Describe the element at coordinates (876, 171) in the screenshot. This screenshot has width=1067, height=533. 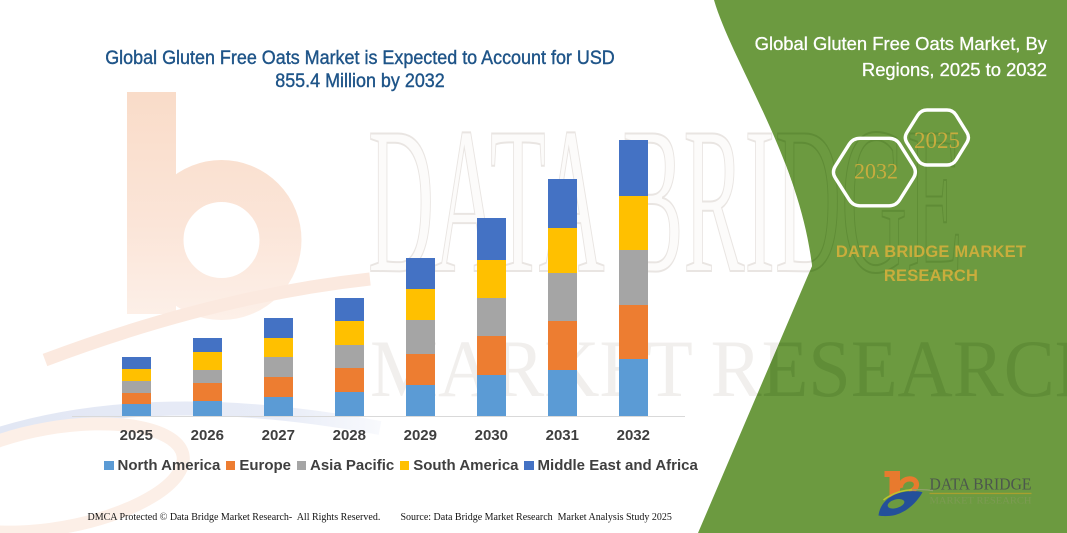
I see `svg-text: 2032` at that location.